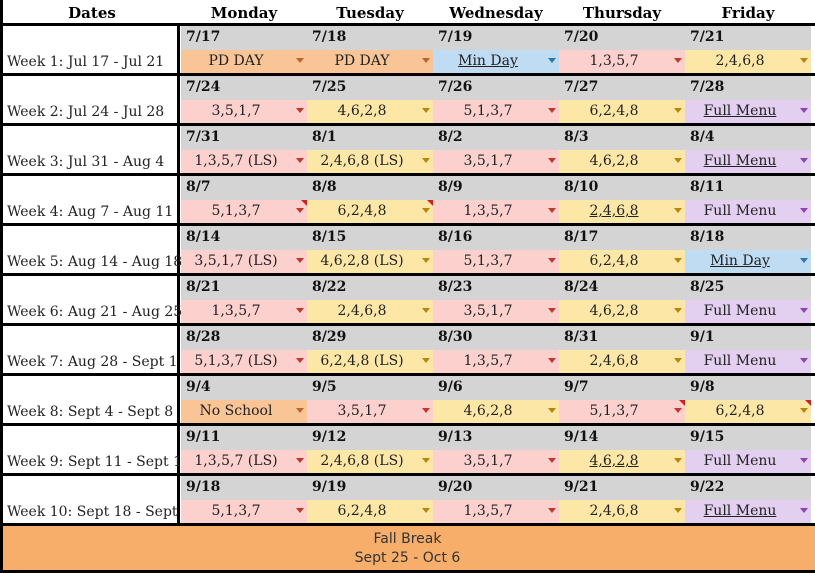  I want to click on week-label-cell: Week 4: Aug 7 - Aug 11, so click(91, 199).